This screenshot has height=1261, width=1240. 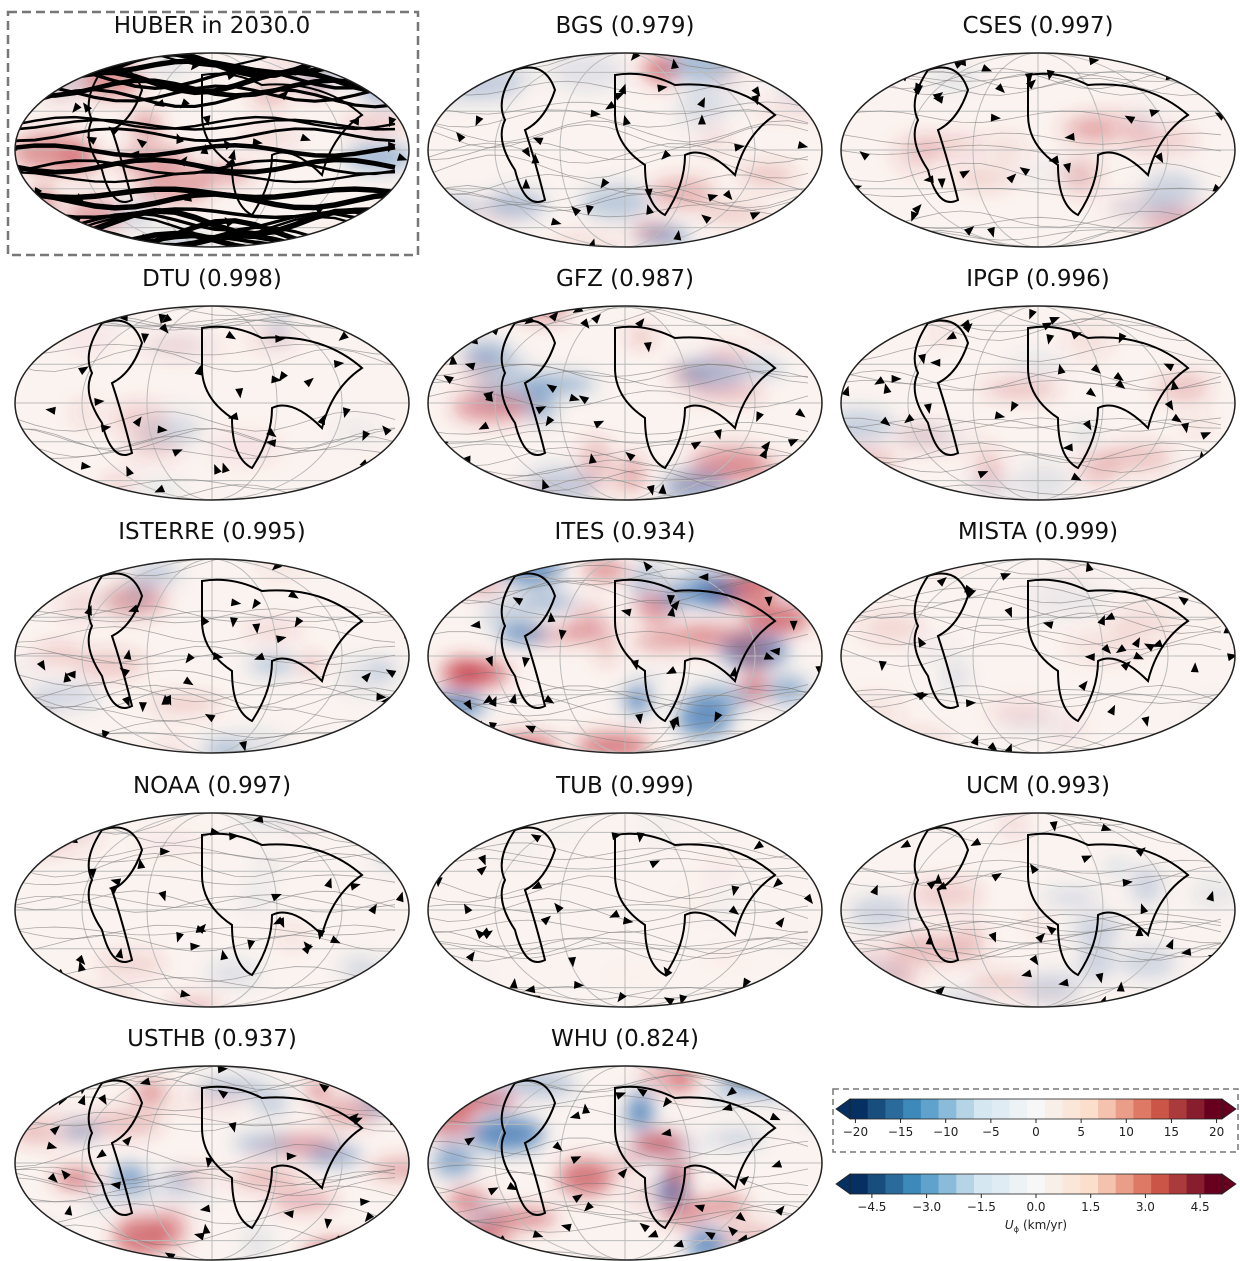 I want to click on continent, so click(x=225, y=647).